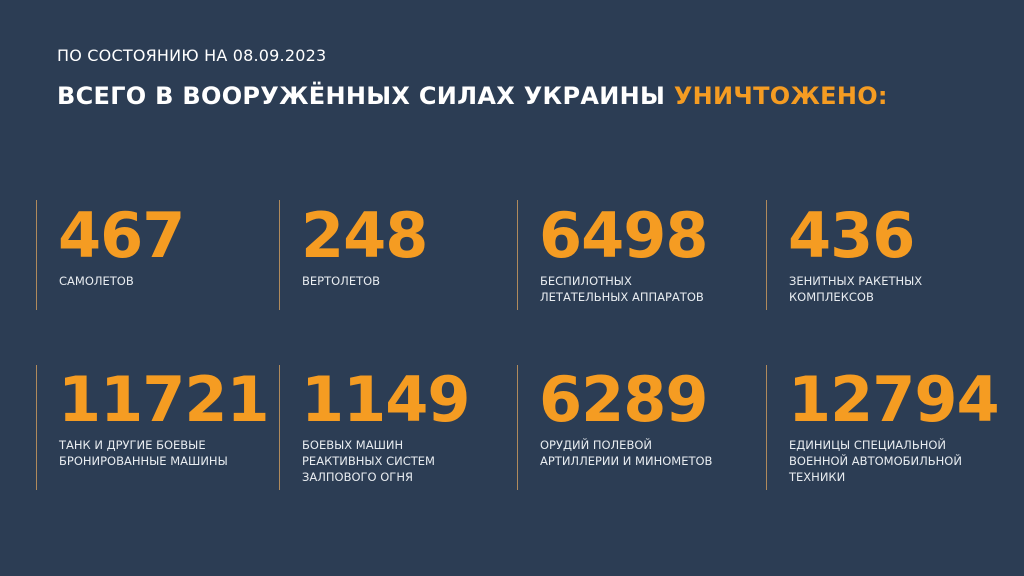 Image resolution: width=1024 pixels, height=576 pixels. Describe the element at coordinates (341, 281) in the screenshot. I see `stat-label: ВЕРТОЛЕТОВ` at that location.